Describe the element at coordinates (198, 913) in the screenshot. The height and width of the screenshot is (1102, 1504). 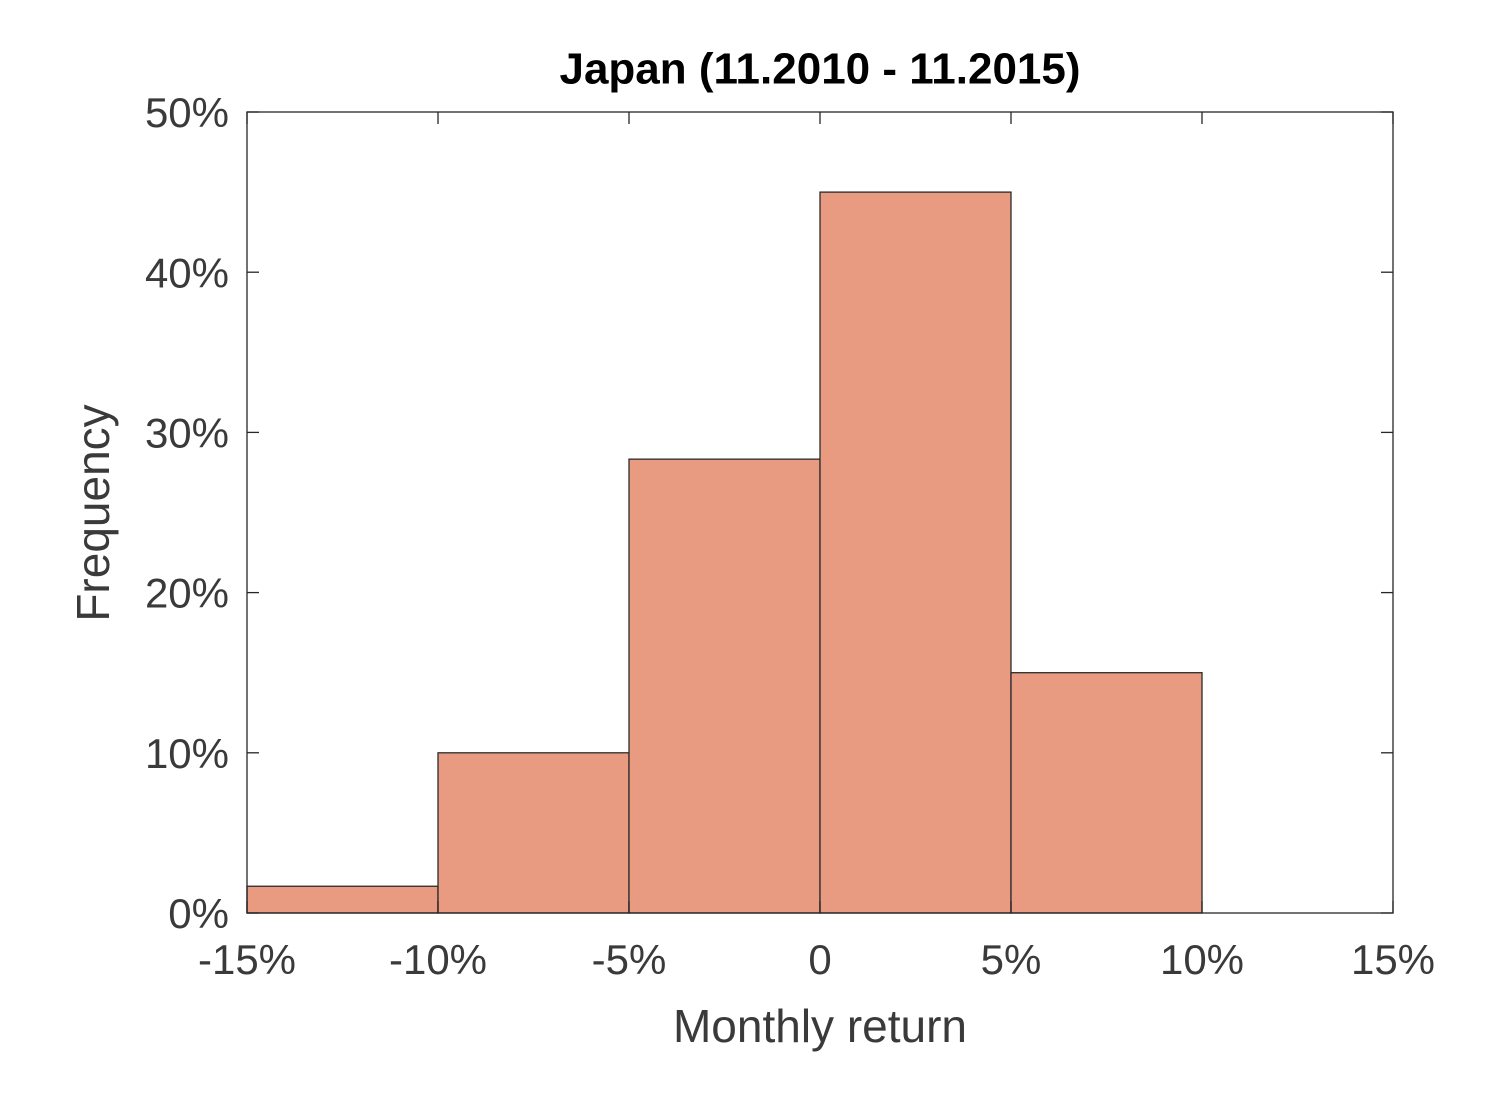
I see `y-tick-label: 0%` at that location.